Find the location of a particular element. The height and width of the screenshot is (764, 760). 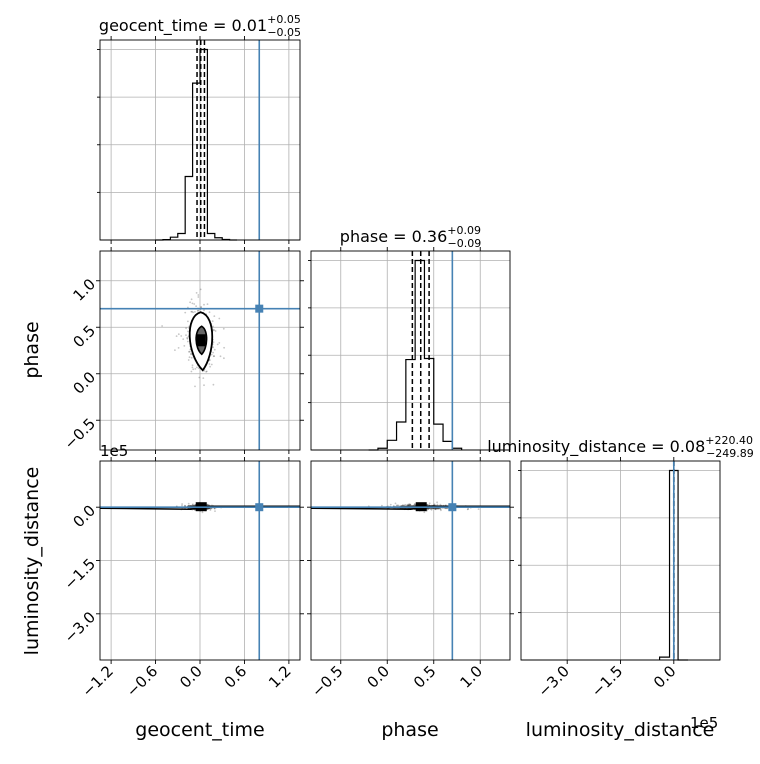

title-lower-phase: −0.09 is located at coordinates (464, 243).